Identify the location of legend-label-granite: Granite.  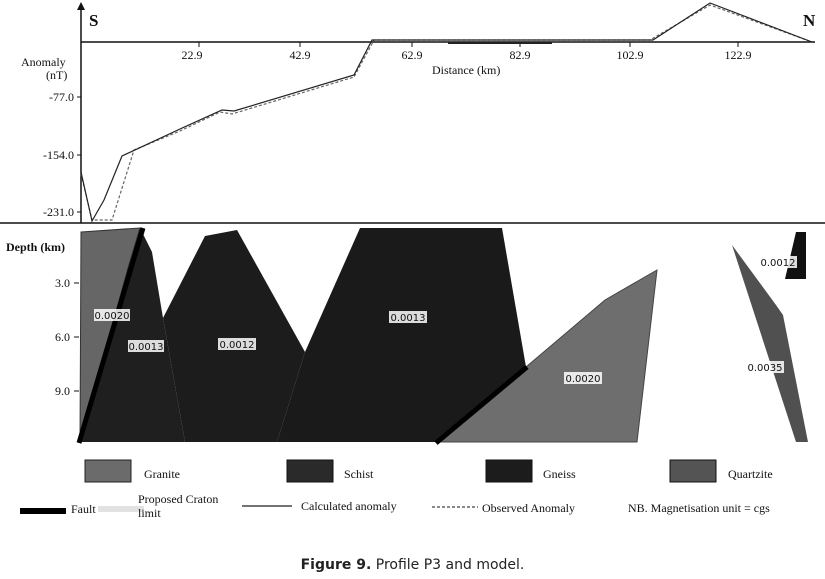
(162, 474).